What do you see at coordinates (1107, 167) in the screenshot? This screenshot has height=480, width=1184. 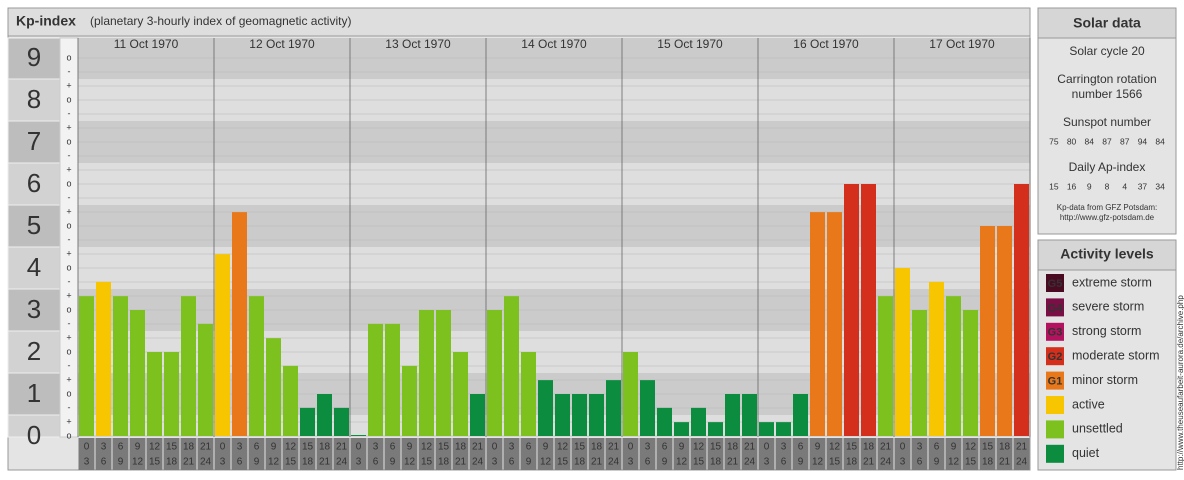 I see `ap-label: Daily Ap-index` at bounding box center [1107, 167].